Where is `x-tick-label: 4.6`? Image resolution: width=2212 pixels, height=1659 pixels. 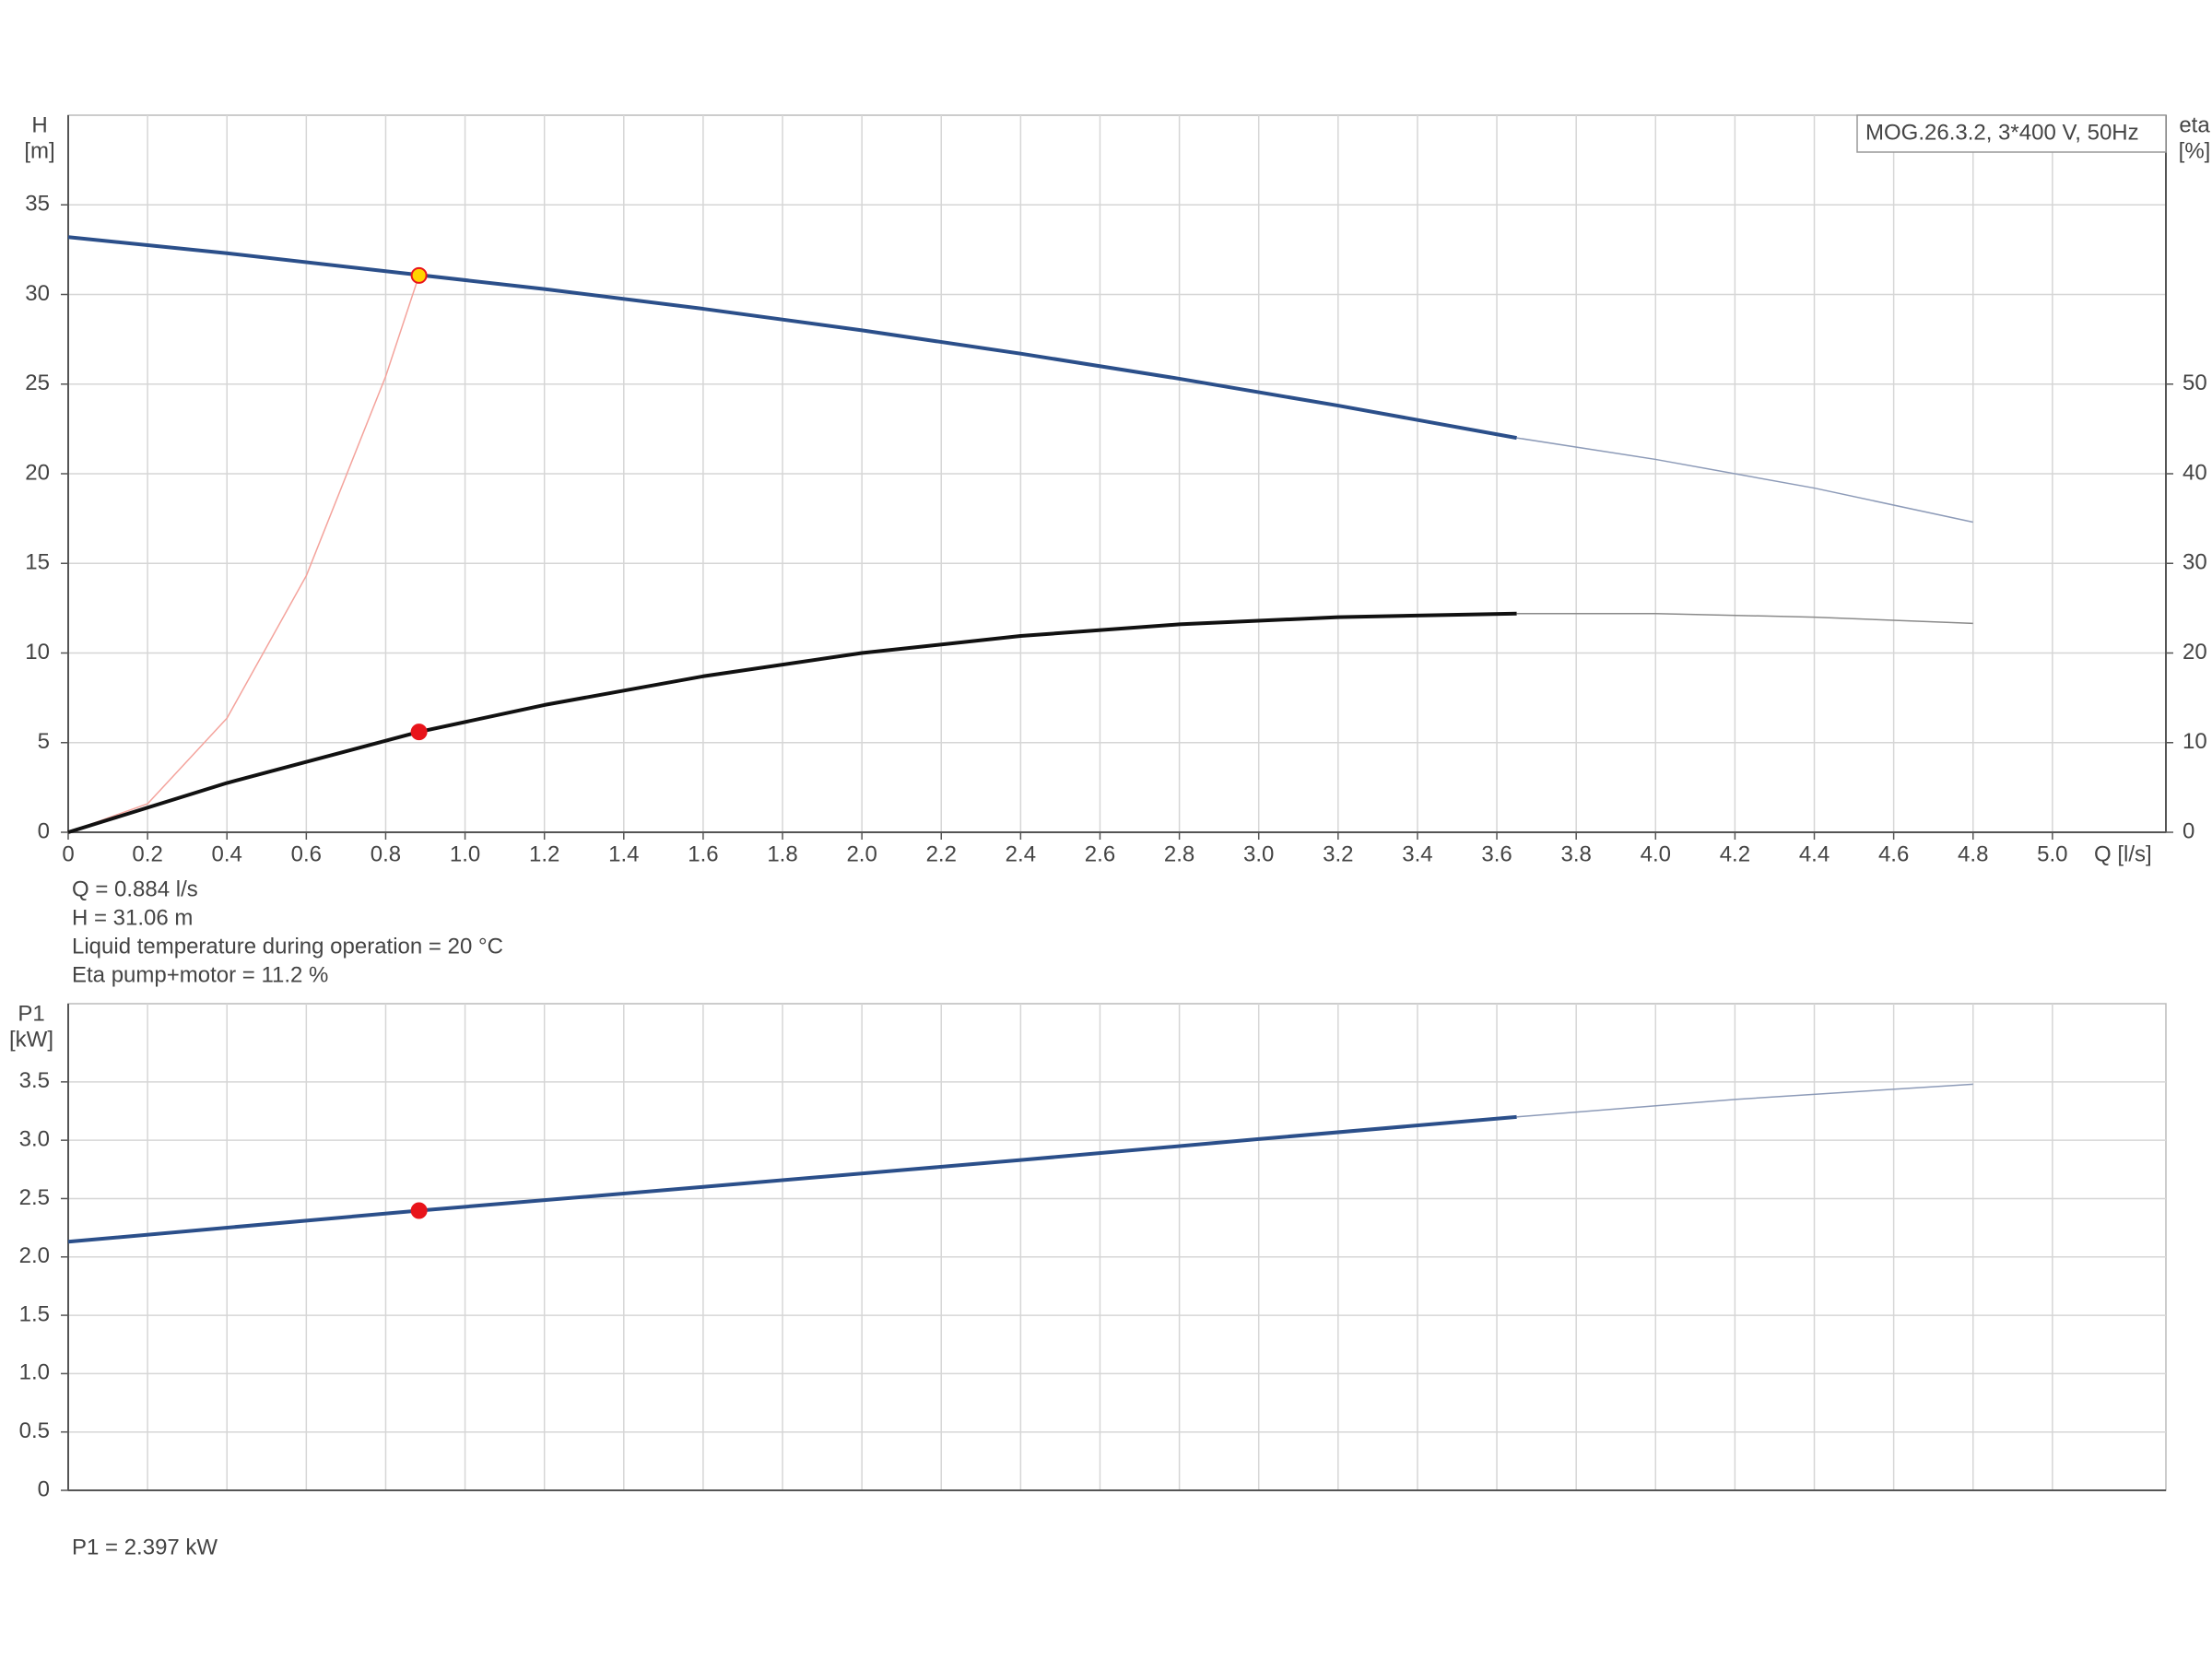 x-tick-label: 4.6 is located at coordinates (1893, 853).